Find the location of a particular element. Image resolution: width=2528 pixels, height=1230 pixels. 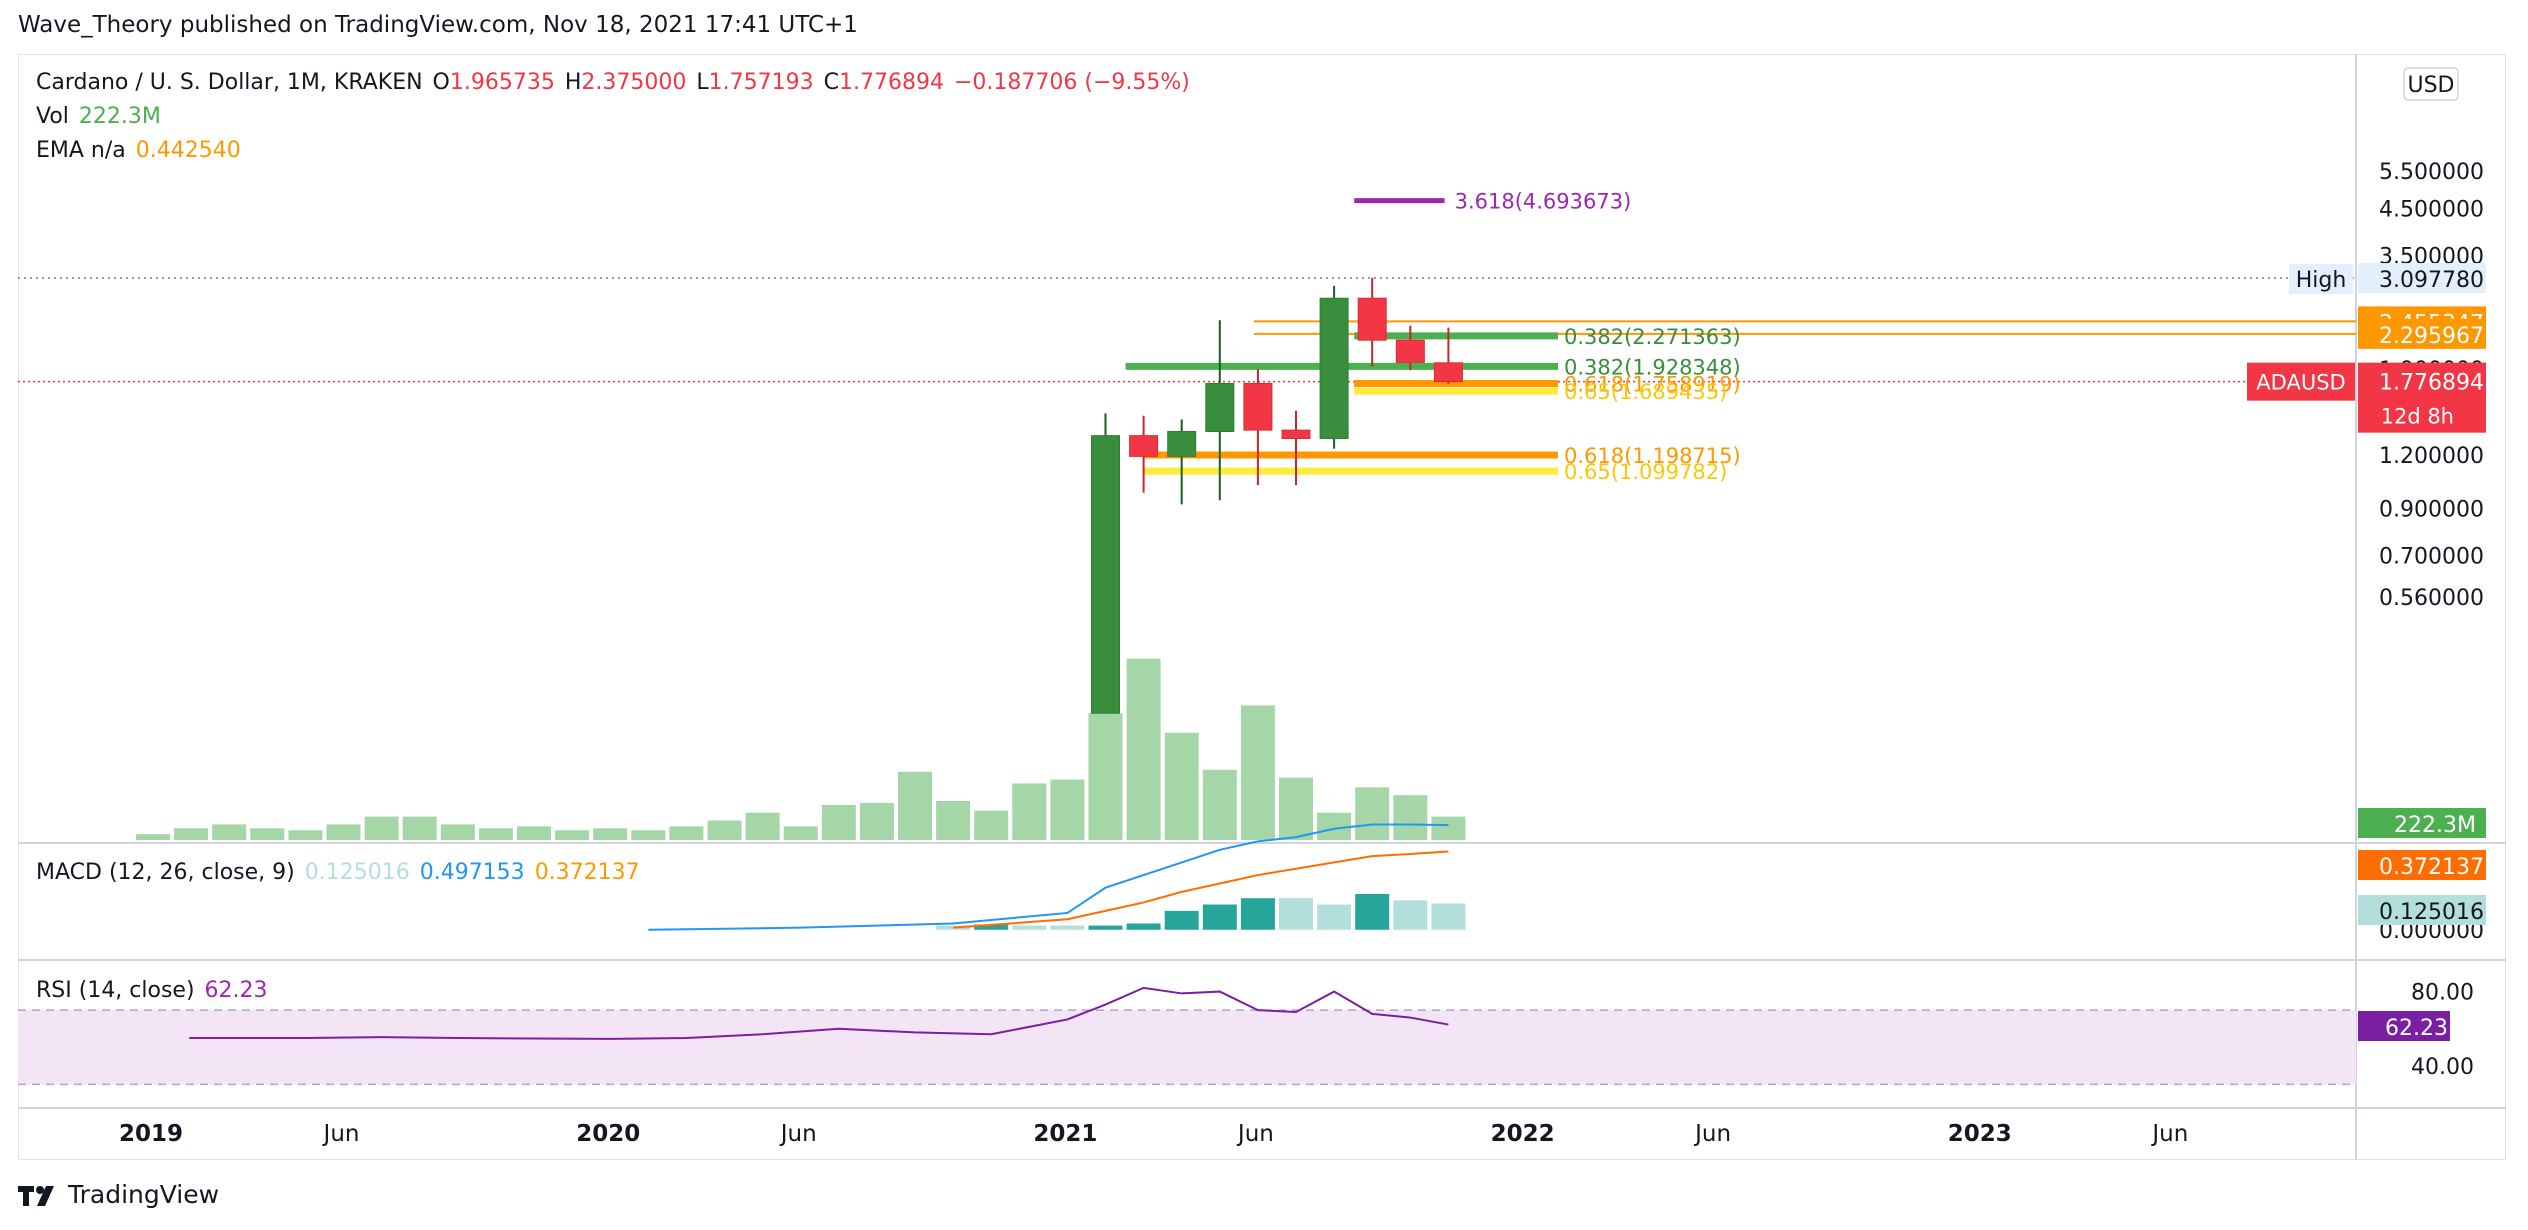

time-tick-1: Jun is located at coordinates (341, 1134).